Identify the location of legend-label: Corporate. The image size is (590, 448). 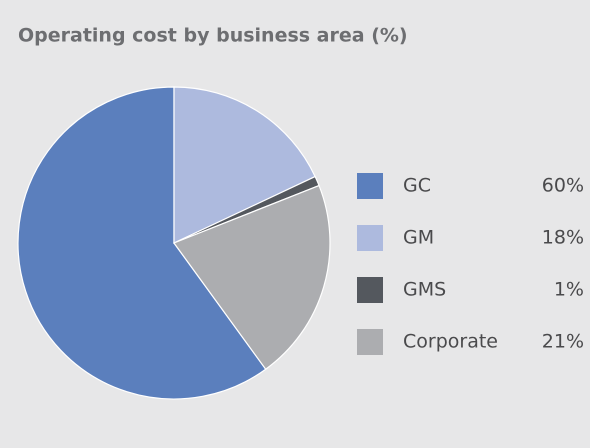
(450, 342).